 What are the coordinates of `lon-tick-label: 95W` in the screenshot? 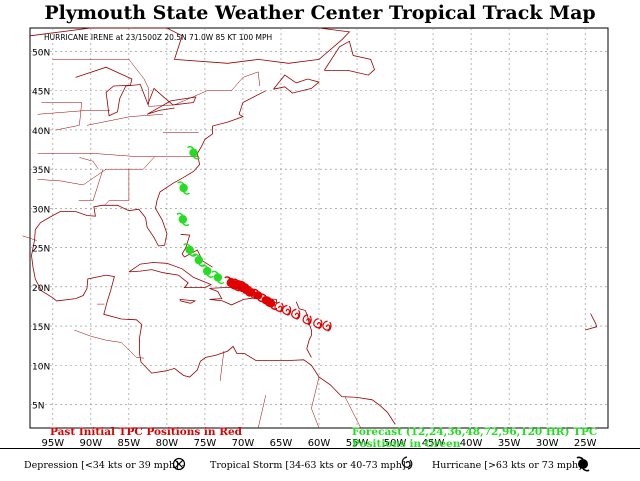 It's located at (53, 443).